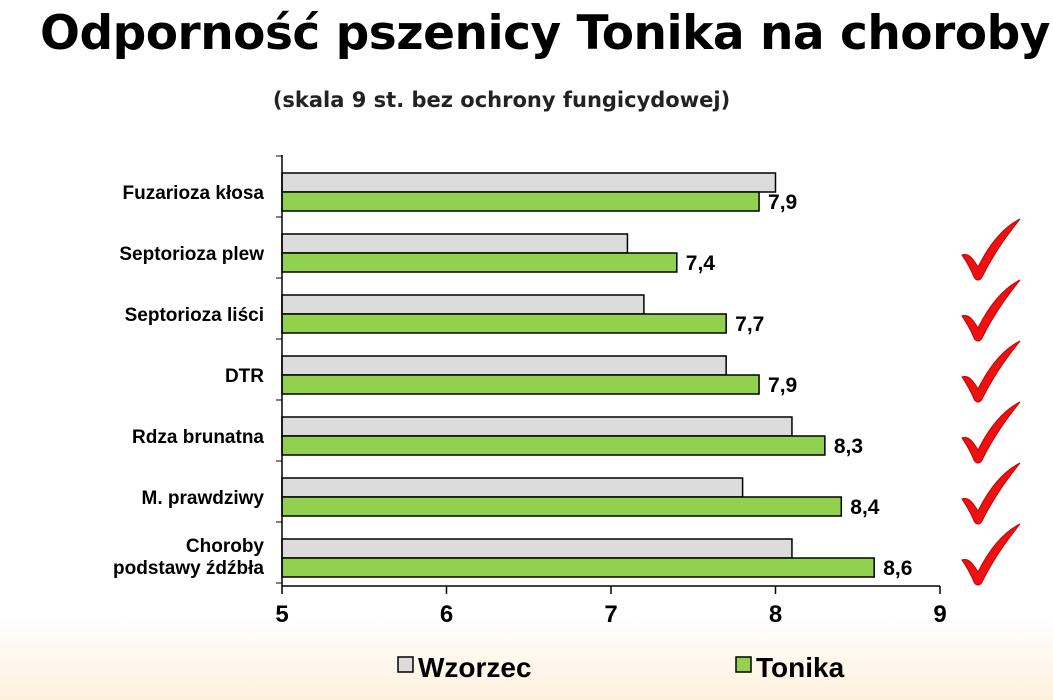 Image resolution: width=1053 pixels, height=700 pixels. What do you see at coordinates (865, 507) in the screenshot?
I see `data-label: 8,4` at bounding box center [865, 507].